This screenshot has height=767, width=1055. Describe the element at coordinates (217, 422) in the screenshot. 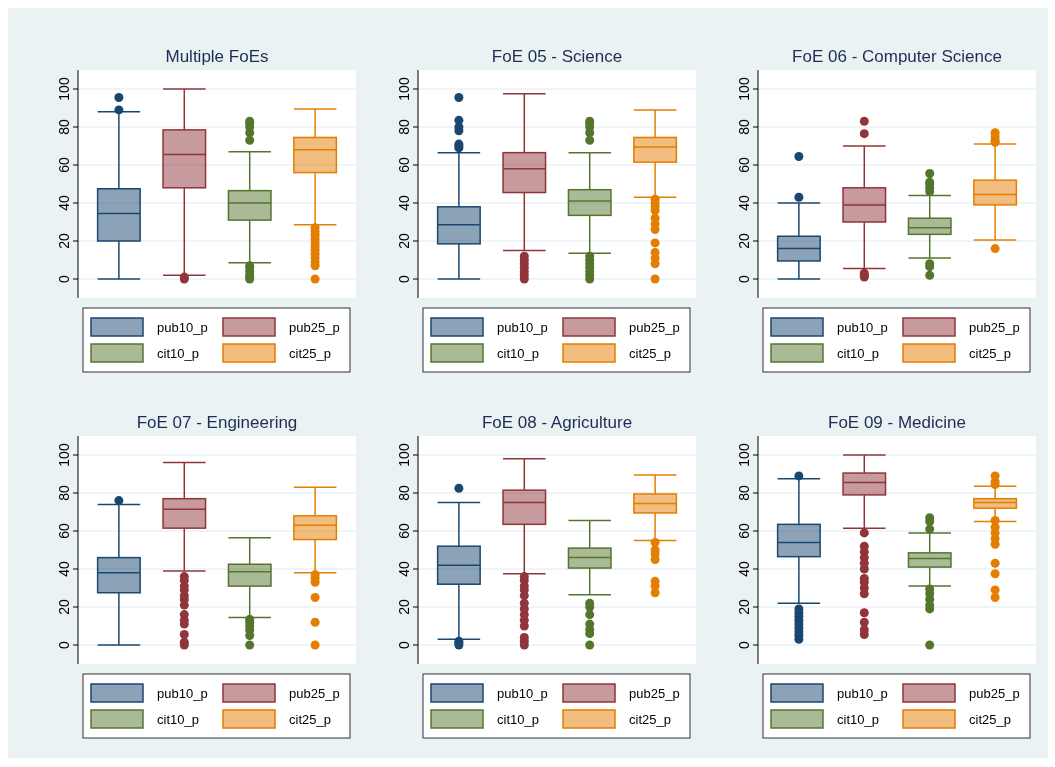

I see `chart-title: FoE 07 - Engineering` at that location.